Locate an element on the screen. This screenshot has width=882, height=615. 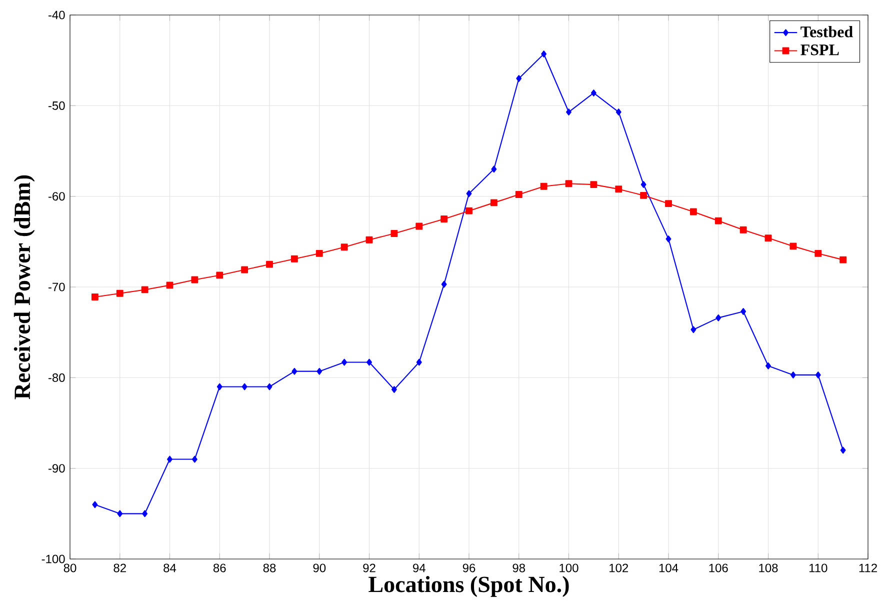
x-tick-label: 102 is located at coordinates (619, 568).